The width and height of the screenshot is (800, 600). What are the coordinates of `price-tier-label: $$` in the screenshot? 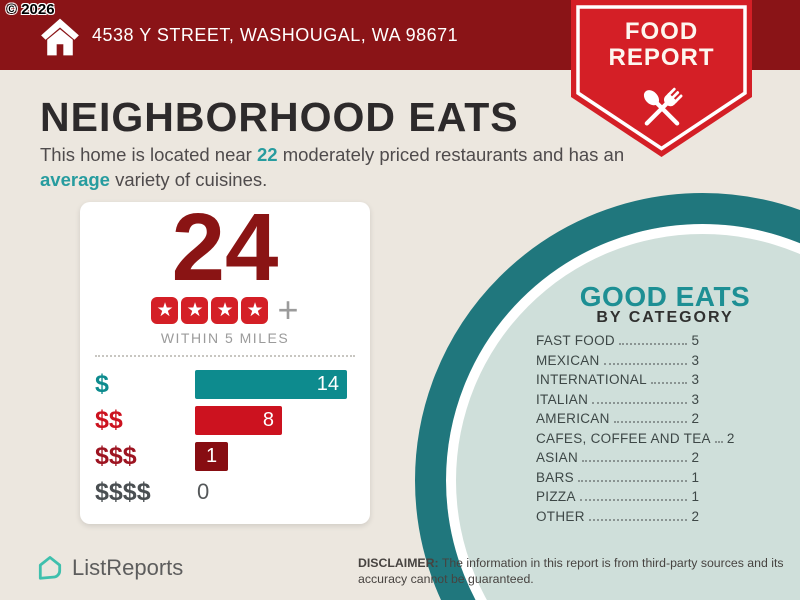 It's located at (109, 419).